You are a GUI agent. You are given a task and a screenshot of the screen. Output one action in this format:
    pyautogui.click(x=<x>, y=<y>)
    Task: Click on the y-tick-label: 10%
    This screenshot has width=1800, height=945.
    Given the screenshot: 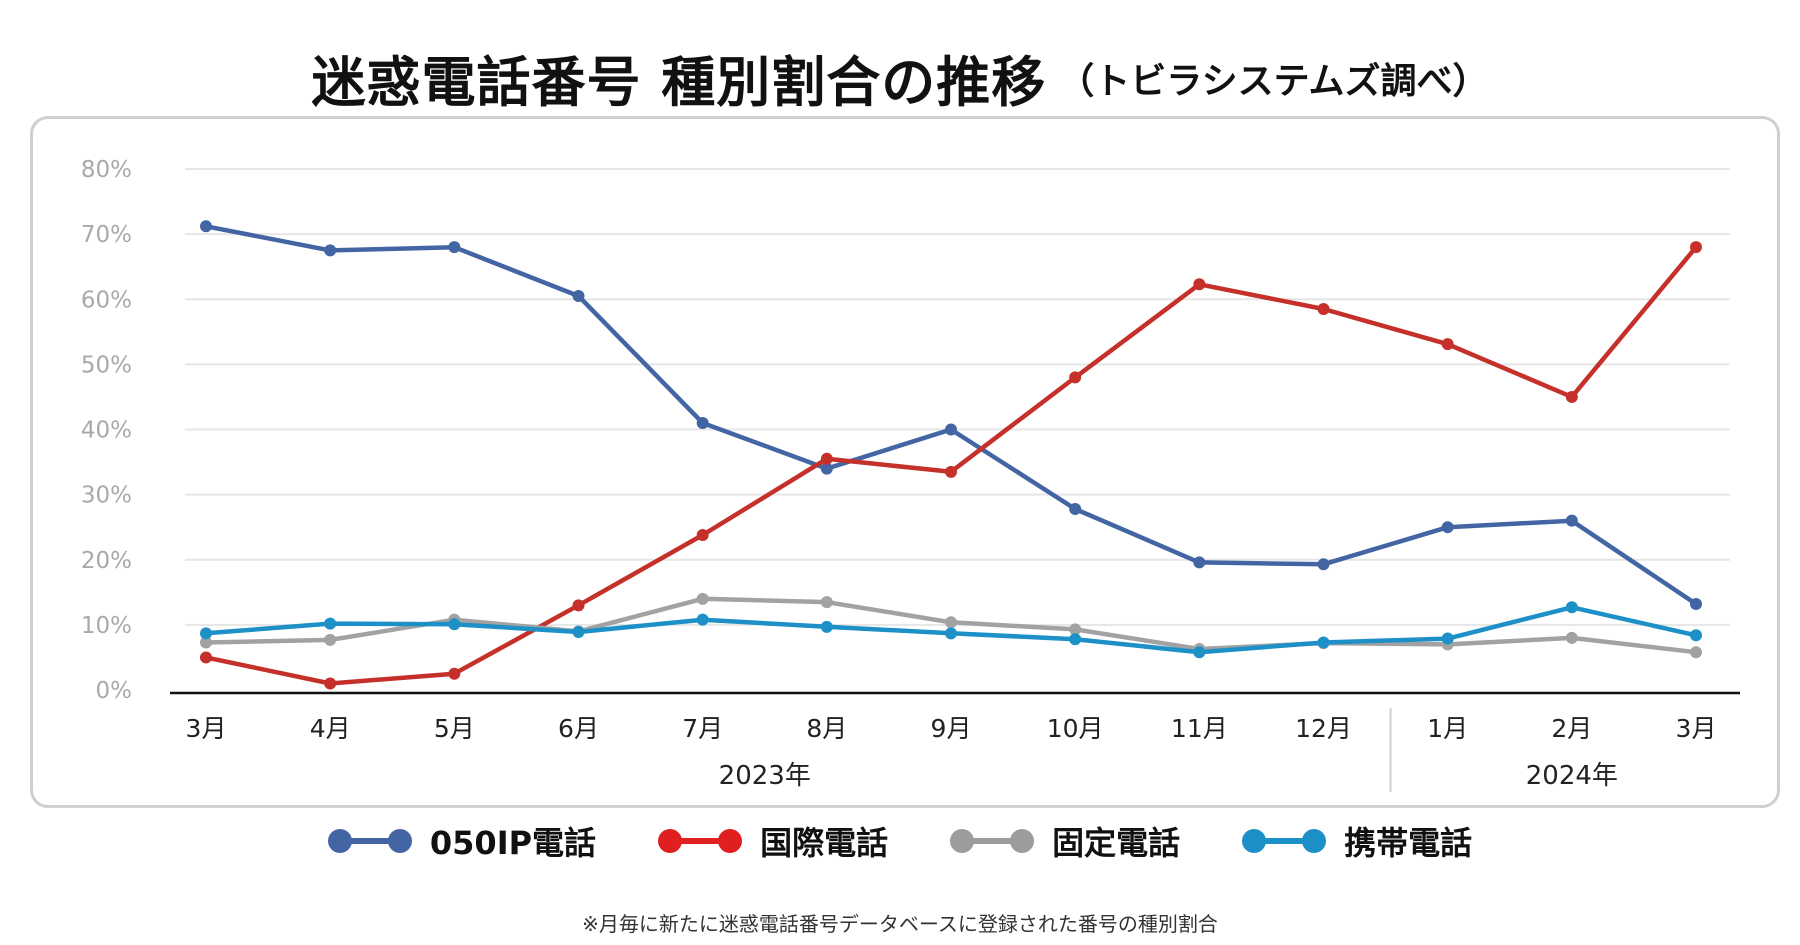 What is the action you would take?
    pyautogui.click(x=106, y=626)
    